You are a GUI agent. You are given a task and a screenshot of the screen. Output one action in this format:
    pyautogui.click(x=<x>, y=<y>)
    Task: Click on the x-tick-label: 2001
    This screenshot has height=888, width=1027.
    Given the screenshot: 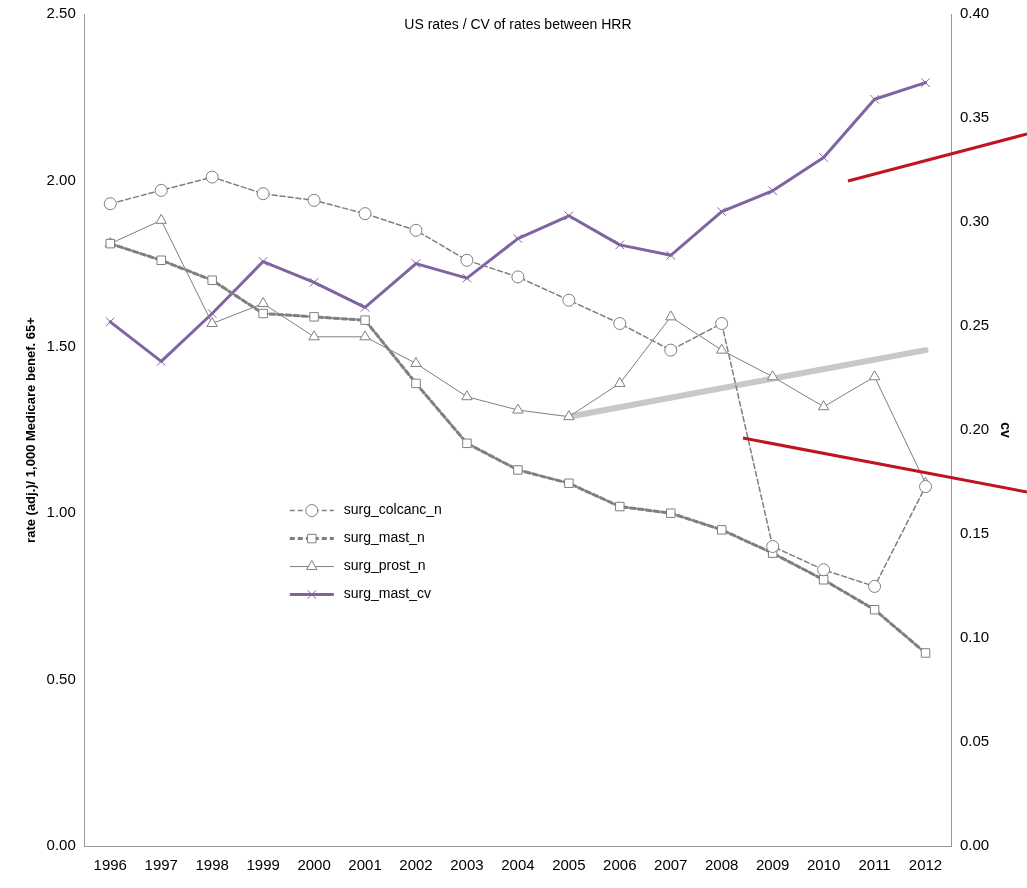 What is the action you would take?
    pyautogui.click(x=365, y=865)
    